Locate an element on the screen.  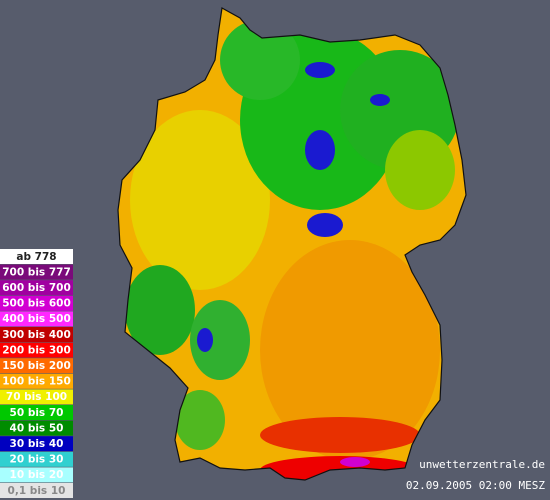
legend-label: 500 bis 600 is located at coordinates (36, 304).